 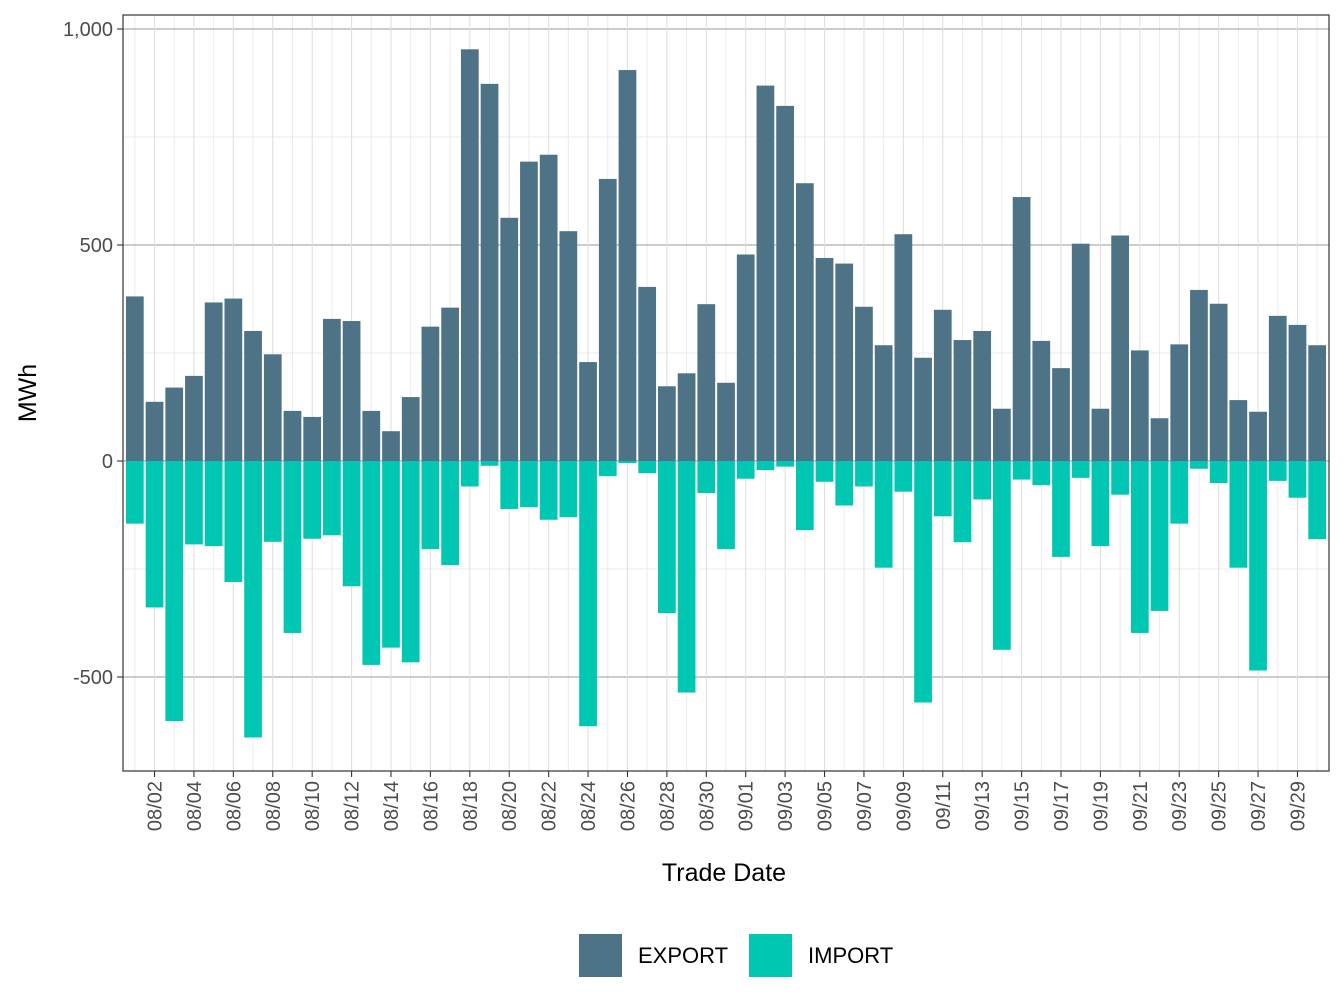 What do you see at coordinates (107, 462) in the screenshot?
I see `y-tick-label: 0` at bounding box center [107, 462].